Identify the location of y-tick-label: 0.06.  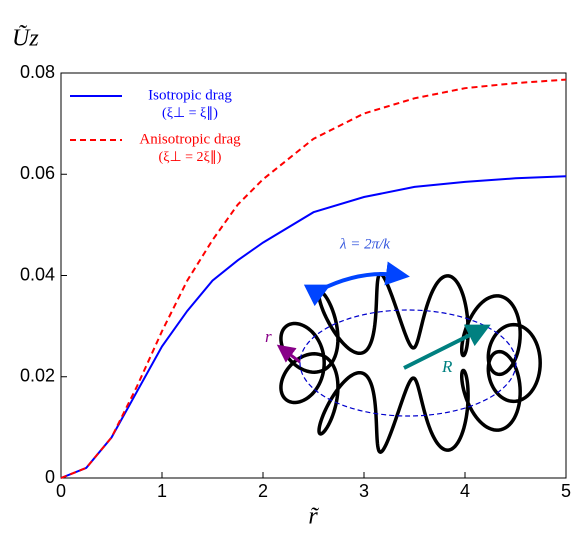
(37, 173).